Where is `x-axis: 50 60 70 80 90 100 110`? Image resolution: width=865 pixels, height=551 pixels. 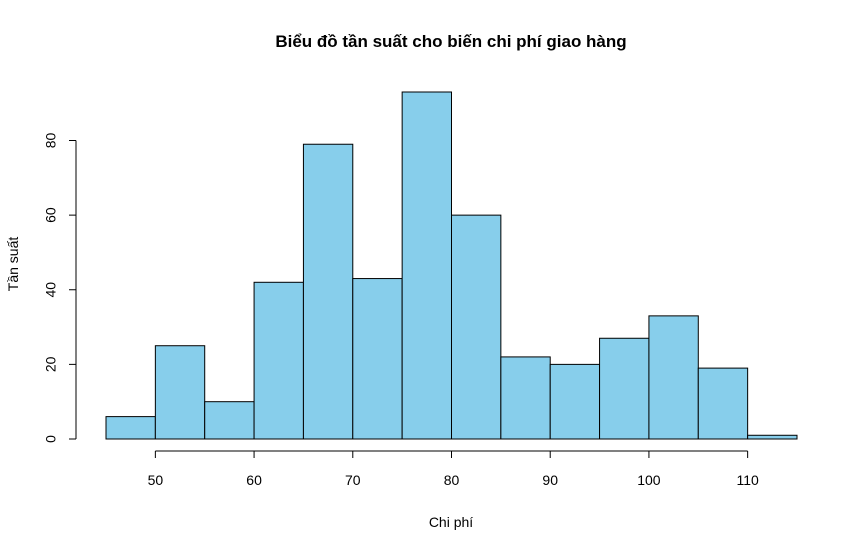 x-axis: 50 60 70 80 90 100 110 is located at coordinates (453, 469).